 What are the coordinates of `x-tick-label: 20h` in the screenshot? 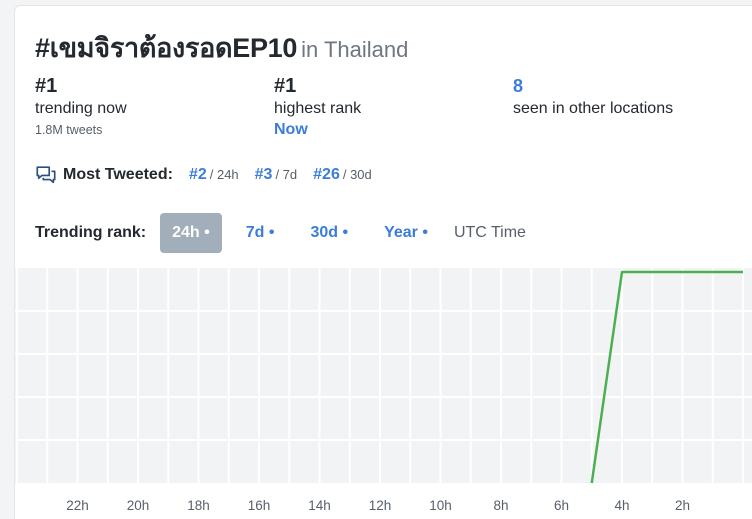 It's located at (138, 505).